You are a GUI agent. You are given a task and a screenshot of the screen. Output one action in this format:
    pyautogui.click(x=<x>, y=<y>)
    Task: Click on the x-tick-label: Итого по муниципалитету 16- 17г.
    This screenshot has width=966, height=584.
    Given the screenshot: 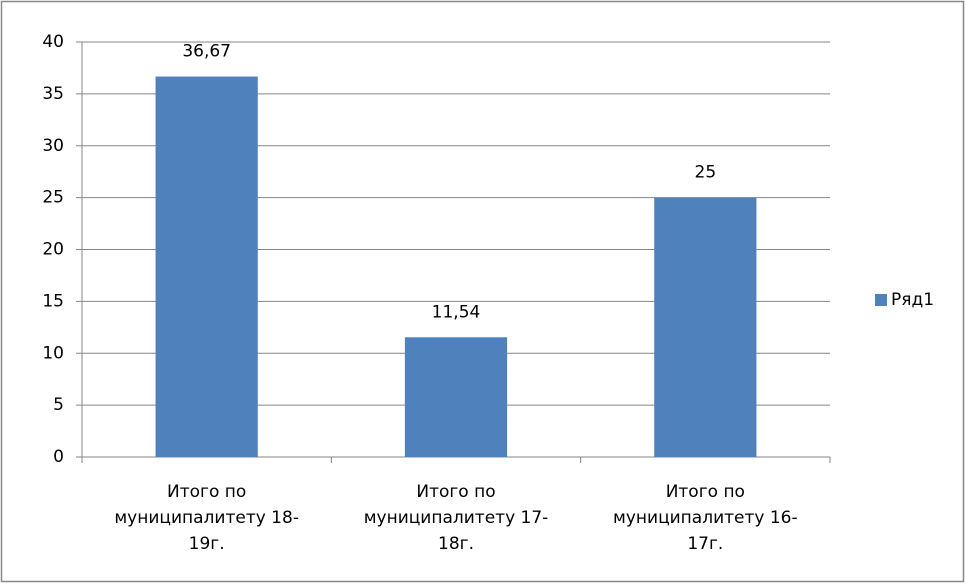 What is the action you would take?
    pyautogui.click(x=705, y=518)
    